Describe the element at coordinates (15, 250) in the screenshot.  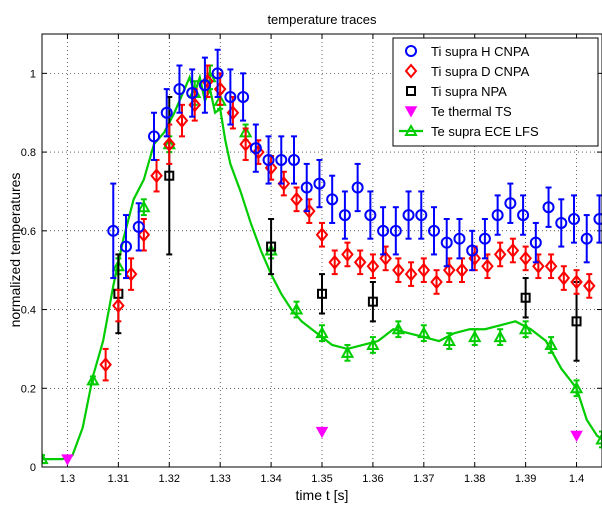
I see `y-axis-label: normalized temperatures` at that location.